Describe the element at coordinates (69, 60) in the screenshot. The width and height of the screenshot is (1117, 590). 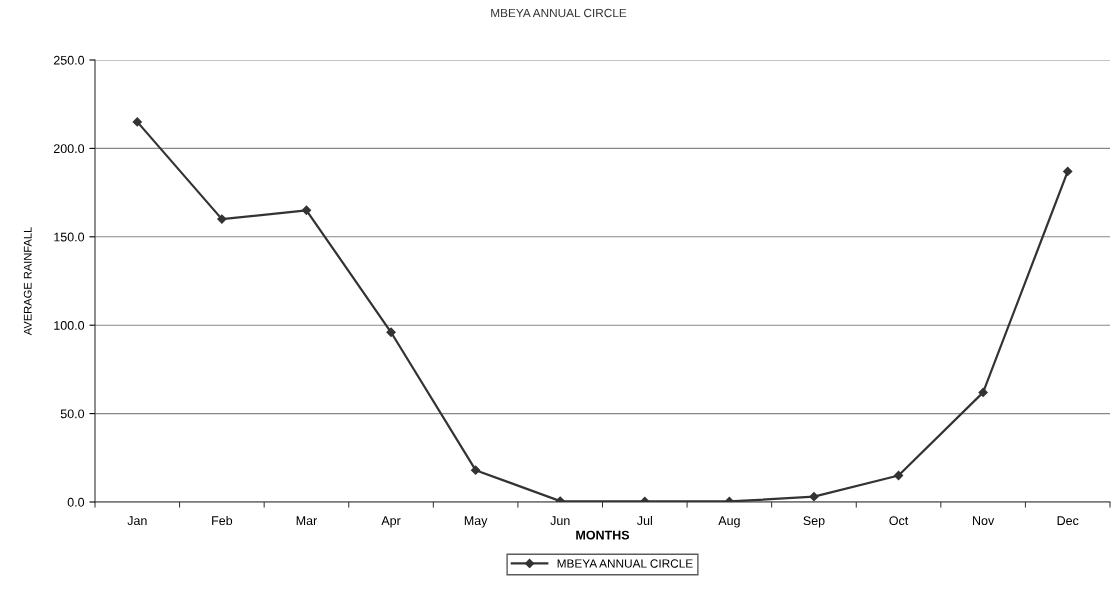
I see `y-tick-label: 250.0` at that location.